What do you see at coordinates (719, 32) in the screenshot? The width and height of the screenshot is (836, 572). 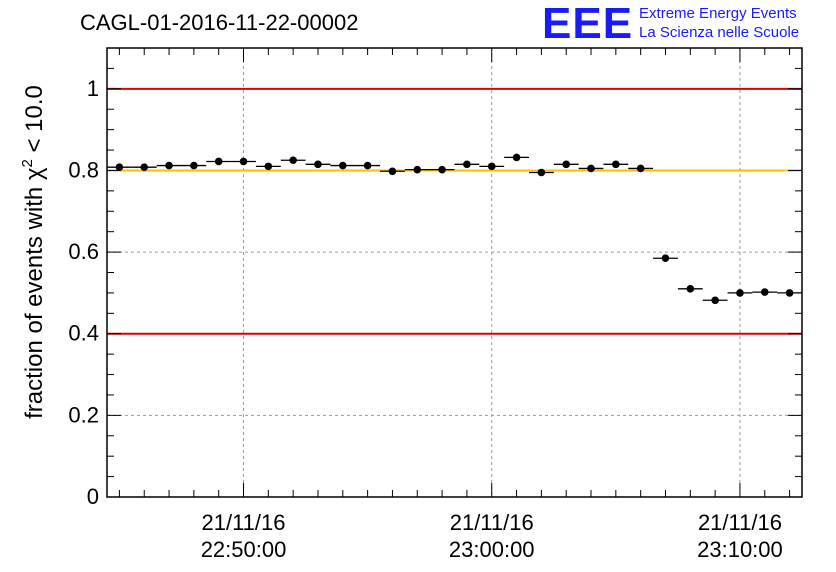 I see `logo-line-2: La Scienza nelle Scuole` at bounding box center [719, 32].